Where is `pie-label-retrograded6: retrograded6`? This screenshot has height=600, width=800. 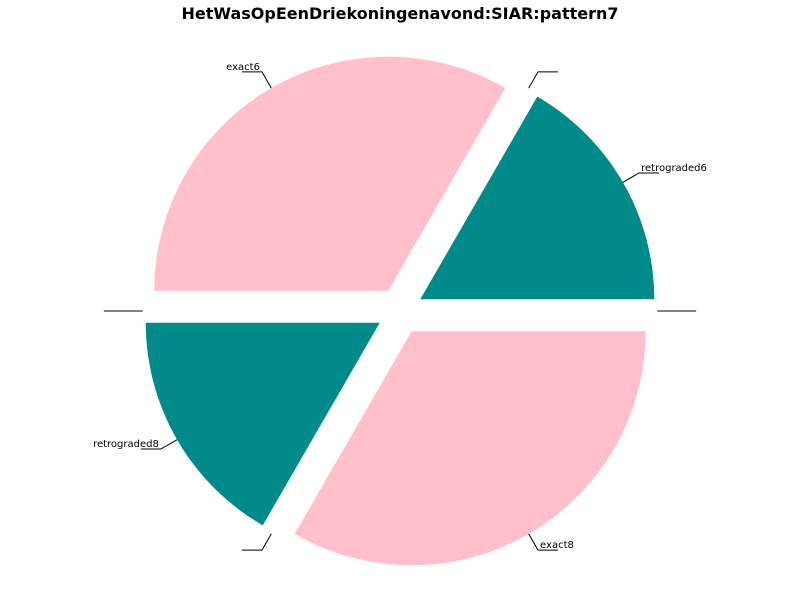 pie-label-retrograded6: retrograded6 is located at coordinates (664, 173).